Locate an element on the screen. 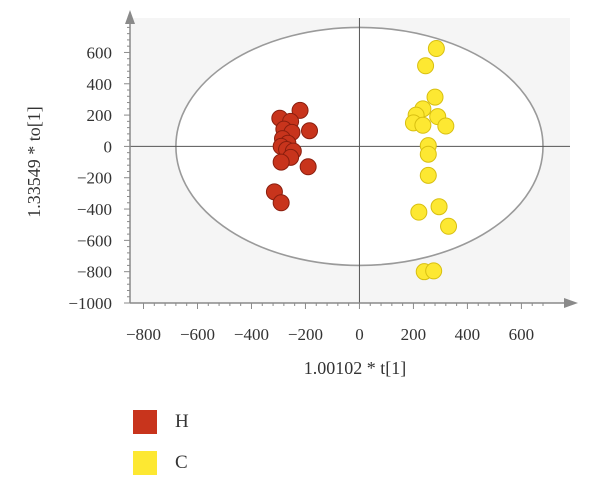 The height and width of the screenshot is (496, 600). legend-label-h: H is located at coordinates (182, 421).